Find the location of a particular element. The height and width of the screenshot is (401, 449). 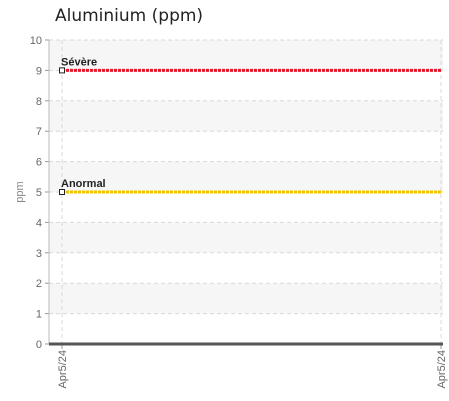

y-tick-label: 10 is located at coordinates (36, 41).